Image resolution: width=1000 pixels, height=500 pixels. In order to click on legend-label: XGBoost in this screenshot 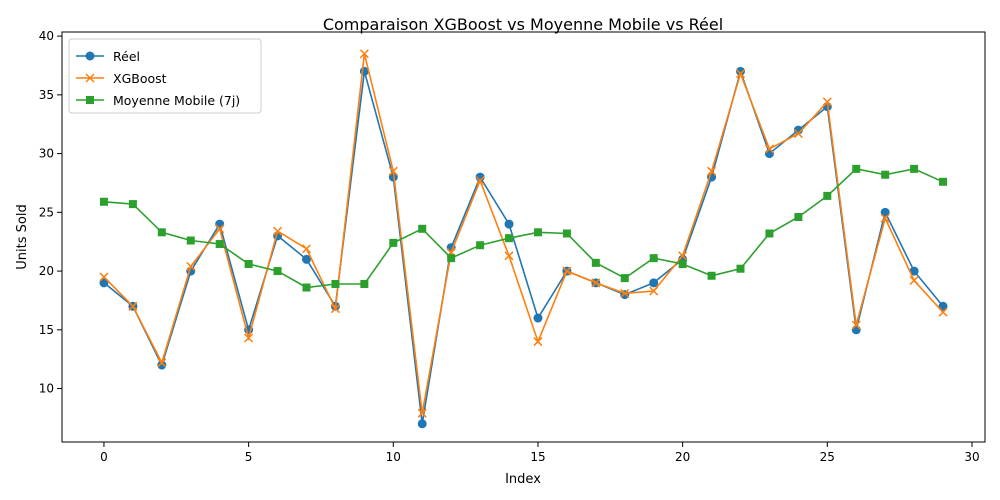, I will do `click(140, 78)`.